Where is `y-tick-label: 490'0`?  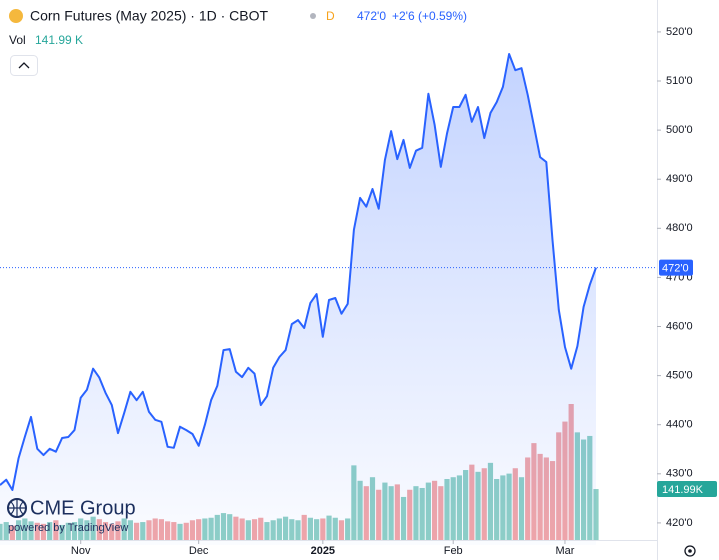 y-tick-label: 490'0 is located at coordinates (679, 179).